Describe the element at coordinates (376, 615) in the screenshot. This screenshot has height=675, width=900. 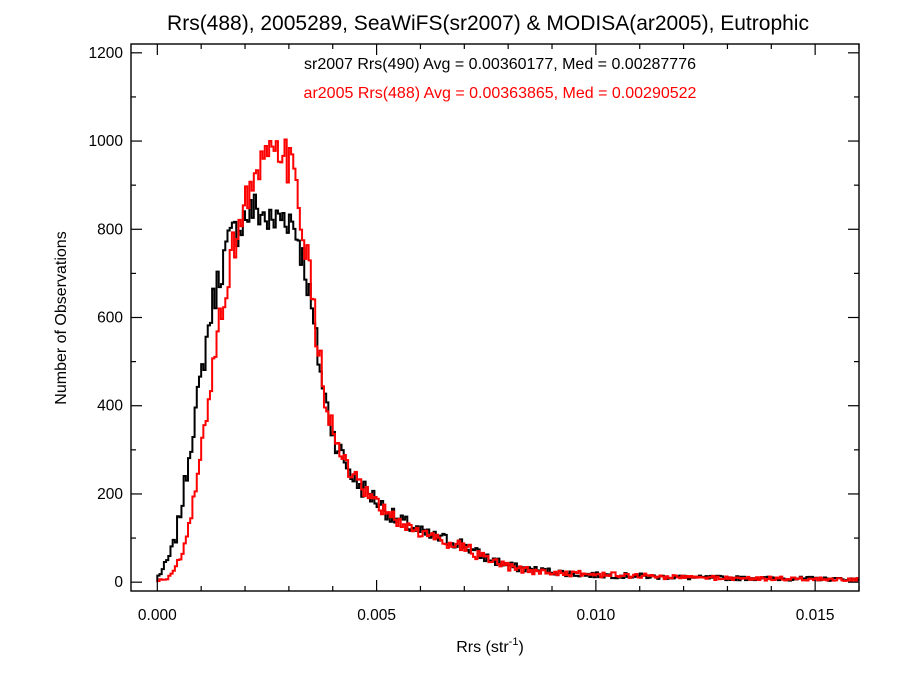
I see `x-tick-label: 0.005` at that location.